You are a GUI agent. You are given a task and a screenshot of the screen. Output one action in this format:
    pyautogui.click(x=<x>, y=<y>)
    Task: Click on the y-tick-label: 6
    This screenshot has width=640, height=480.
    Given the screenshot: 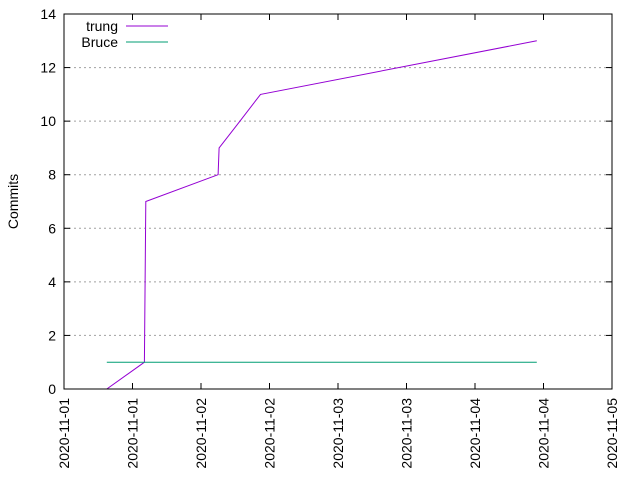 What is the action you would take?
    pyautogui.click(x=52, y=228)
    